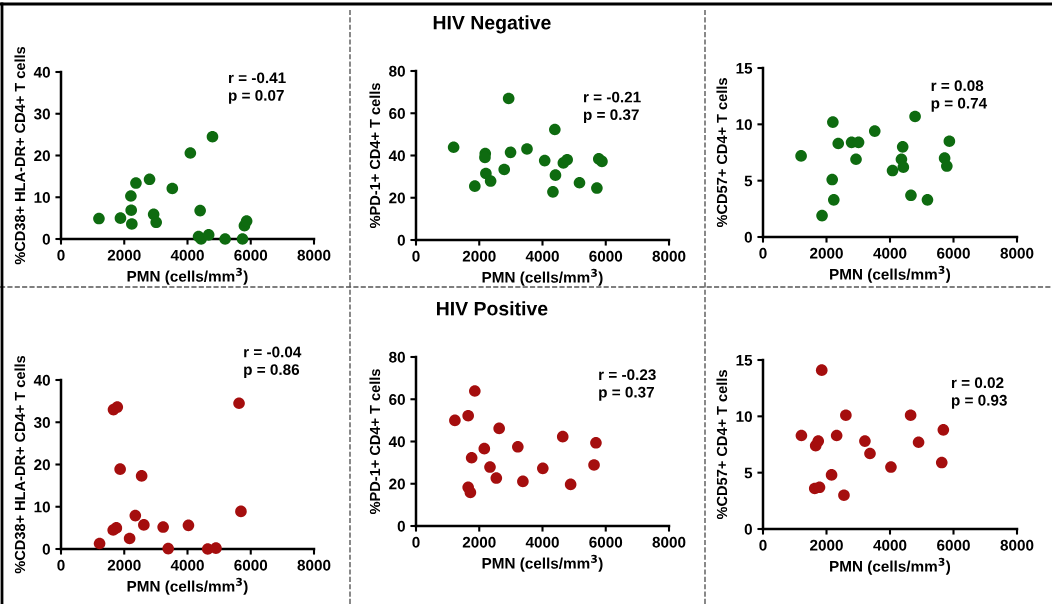 Image resolution: width=1052 pixels, height=604 pixels. I want to click on annotation: r = -0.41 p = 0.07, so click(257, 88).